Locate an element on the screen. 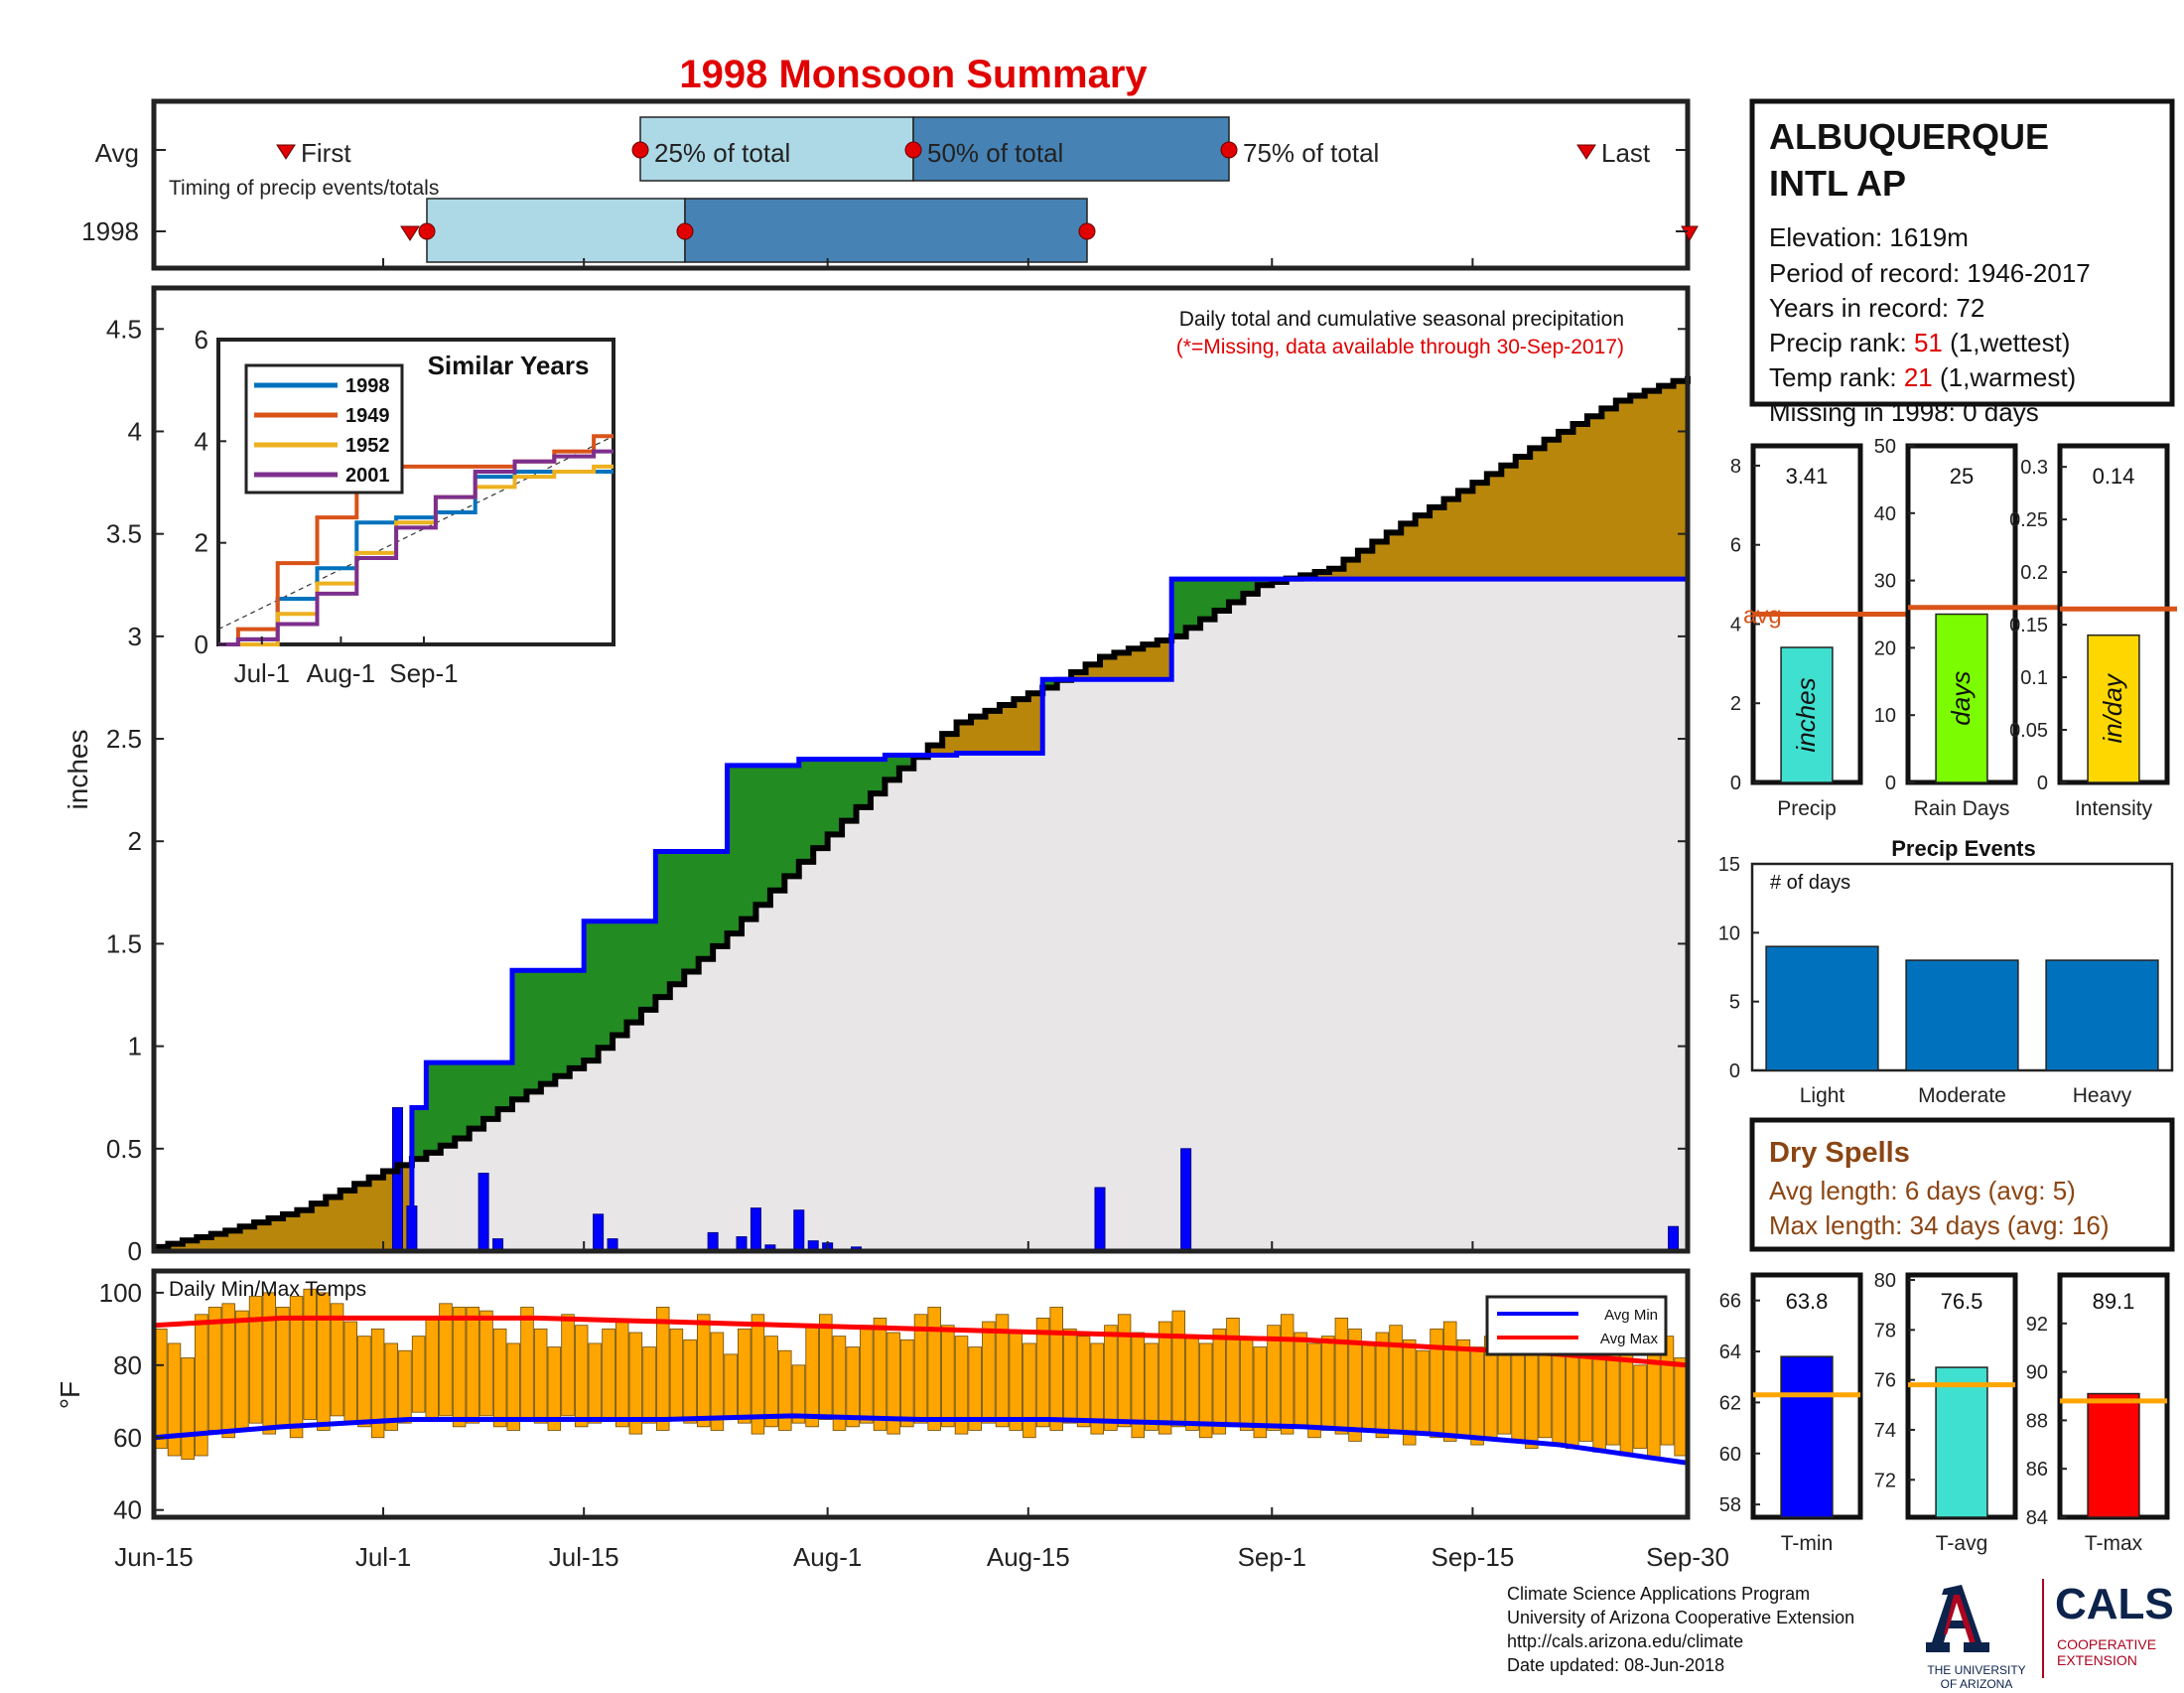 The image size is (2184, 1693). events-ytick-label: 5 is located at coordinates (1734, 1003).